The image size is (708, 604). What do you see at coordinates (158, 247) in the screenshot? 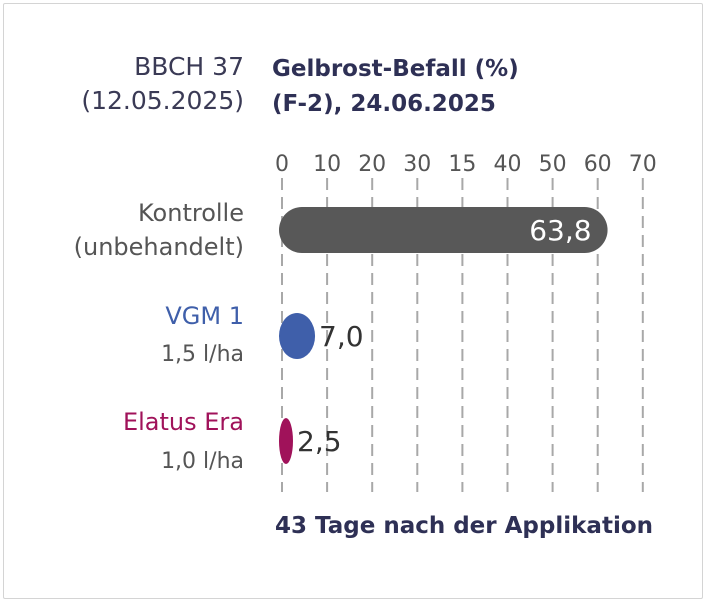
I see `row-sublabel-kontrolle: (unbehandelt)` at bounding box center [158, 247].